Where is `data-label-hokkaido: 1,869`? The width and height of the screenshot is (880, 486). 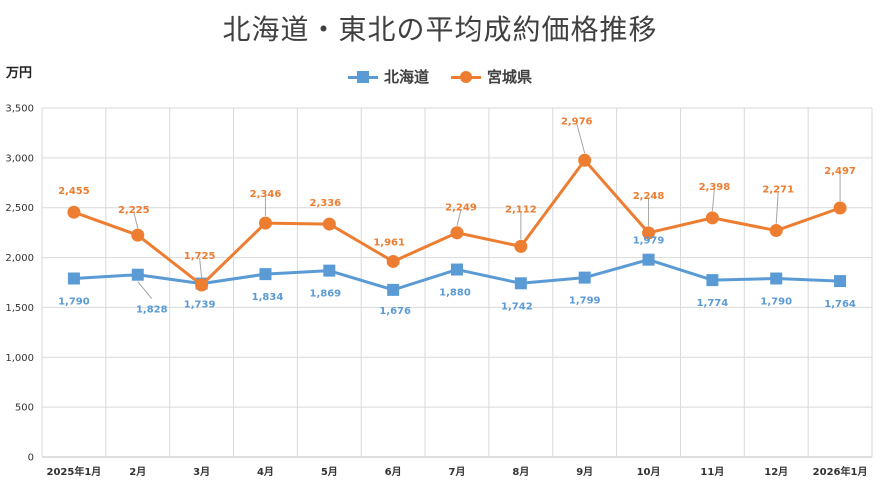
data-label-hokkaido: 1,869 is located at coordinates (325, 294).